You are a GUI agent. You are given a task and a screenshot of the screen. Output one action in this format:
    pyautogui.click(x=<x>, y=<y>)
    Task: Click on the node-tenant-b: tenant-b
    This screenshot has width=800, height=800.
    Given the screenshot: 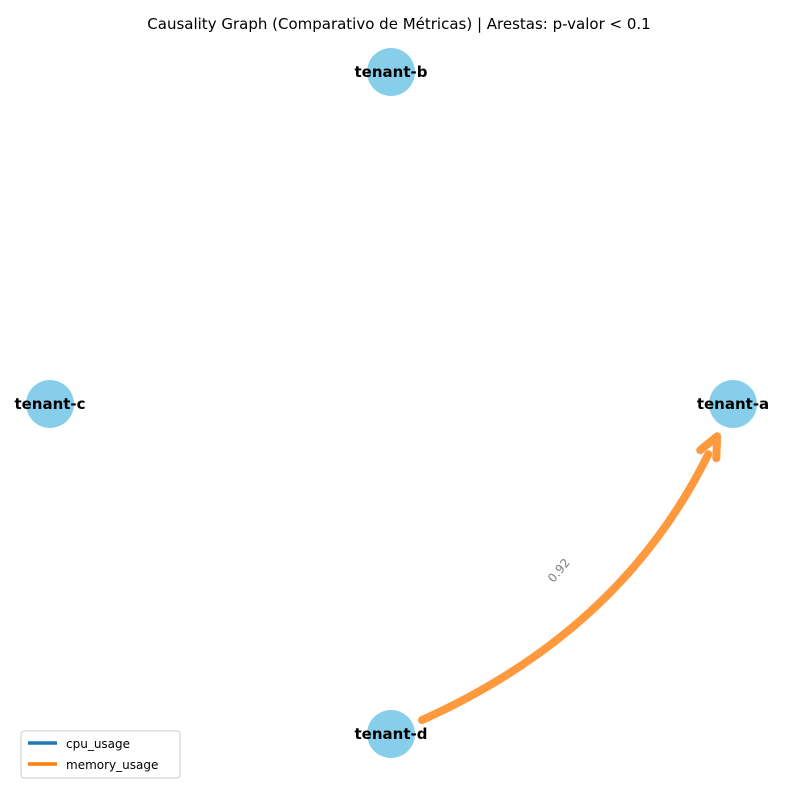 What is the action you would take?
    pyautogui.click(x=391, y=72)
    